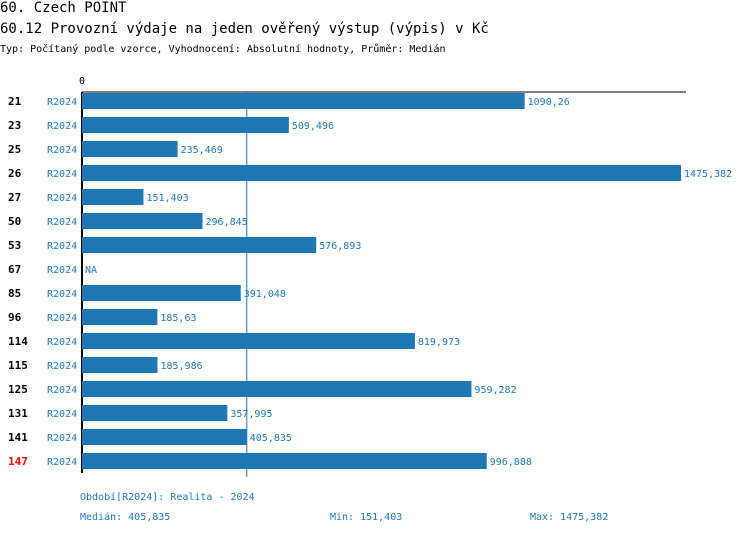 The width and height of the screenshot is (750, 536). I want to click on category-label: 25, so click(14, 149).